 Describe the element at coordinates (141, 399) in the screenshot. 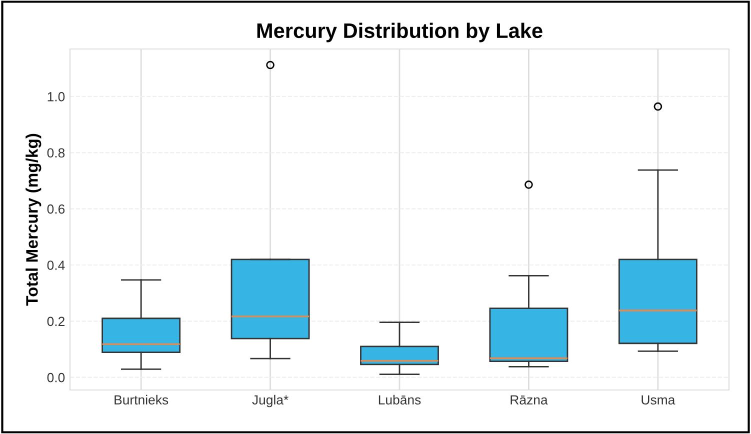

I see `x-tick-label: Burtnieks` at that location.